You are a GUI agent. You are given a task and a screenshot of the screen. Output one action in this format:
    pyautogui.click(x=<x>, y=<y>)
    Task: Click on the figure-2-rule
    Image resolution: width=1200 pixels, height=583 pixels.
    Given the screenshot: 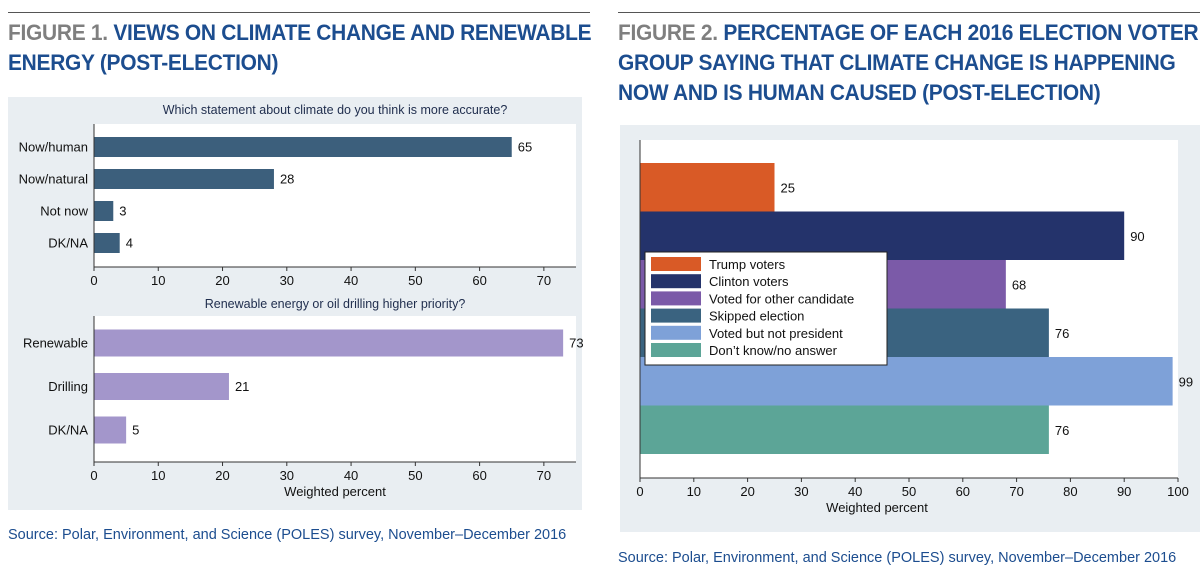 What is the action you would take?
    pyautogui.click(x=909, y=12)
    